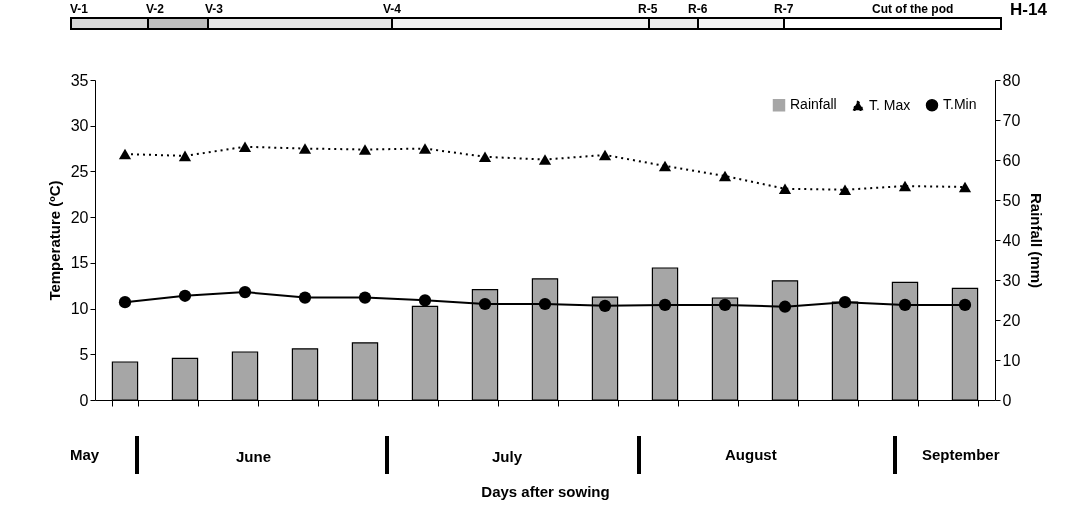 This screenshot has height=519, width=1080. I want to click on y2-tick-label: 70, so click(1011, 120).